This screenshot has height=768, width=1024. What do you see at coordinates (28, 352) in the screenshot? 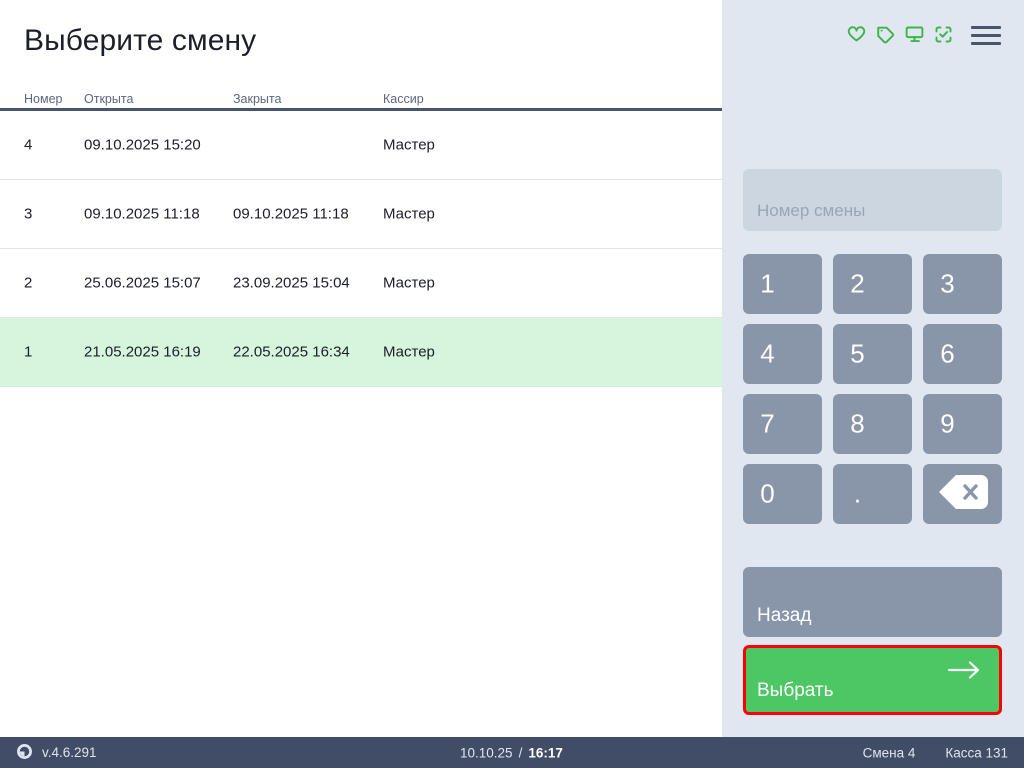
I see `cell-number: 1` at bounding box center [28, 352].